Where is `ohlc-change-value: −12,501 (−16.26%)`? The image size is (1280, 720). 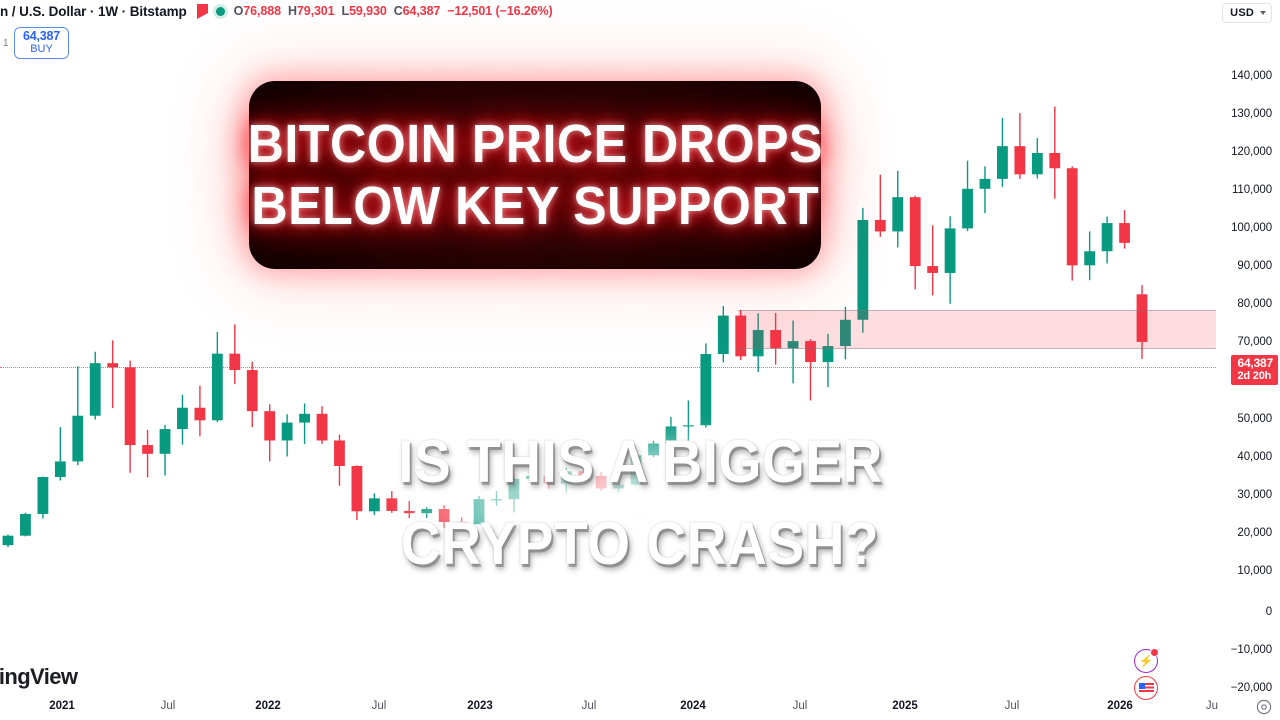
ohlc-change-value: −12,501 (−16.26%) is located at coordinates (500, 11).